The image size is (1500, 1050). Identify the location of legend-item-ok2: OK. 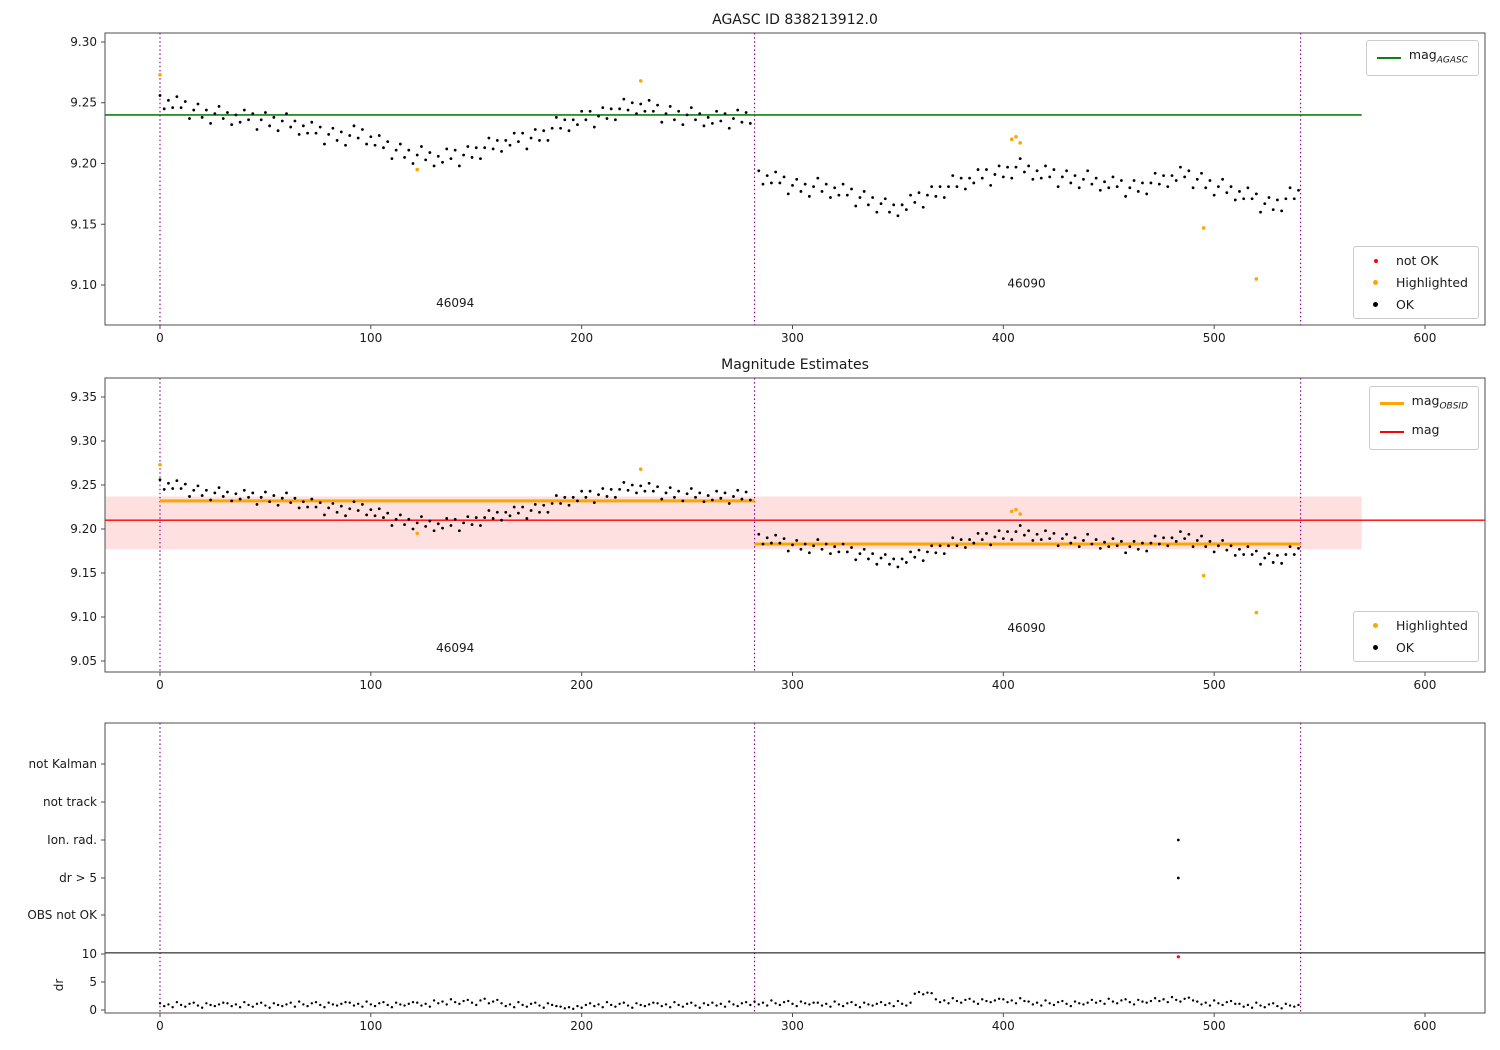
(1416, 647).